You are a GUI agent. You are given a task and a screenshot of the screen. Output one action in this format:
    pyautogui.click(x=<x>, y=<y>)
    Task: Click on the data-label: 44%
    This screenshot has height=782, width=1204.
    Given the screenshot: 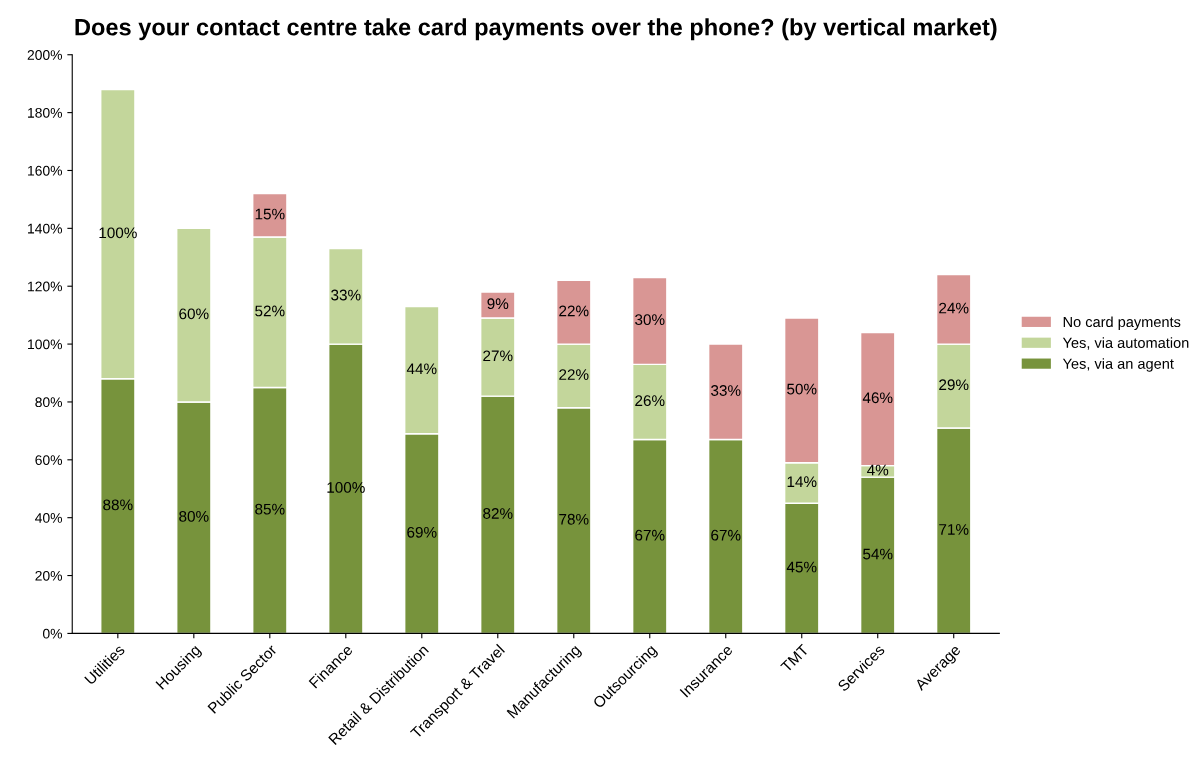 What is the action you would take?
    pyautogui.click(x=421, y=369)
    